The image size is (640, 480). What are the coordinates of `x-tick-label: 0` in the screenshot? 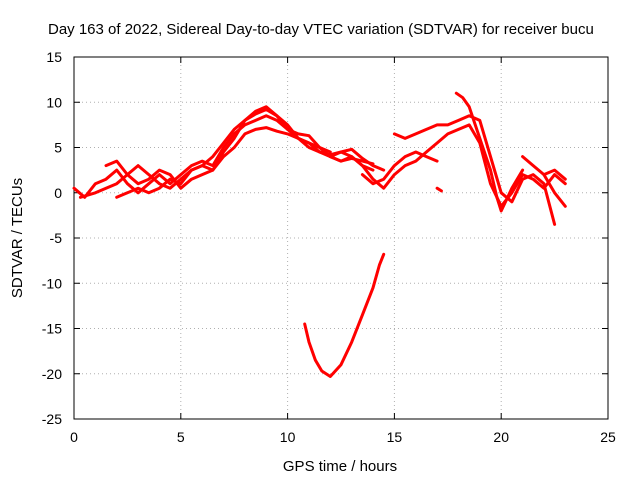 It's located at (74, 437).